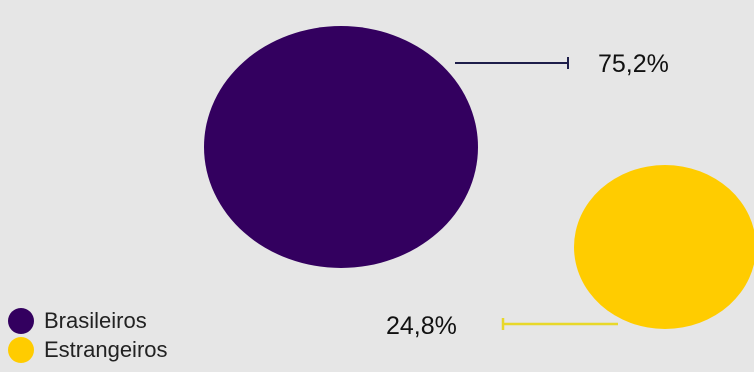 This screenshot has height=372, width=754. Describe the element at coordinates (664, 247) in the screenshot. I see `bubble-estrangeiros` at that location.